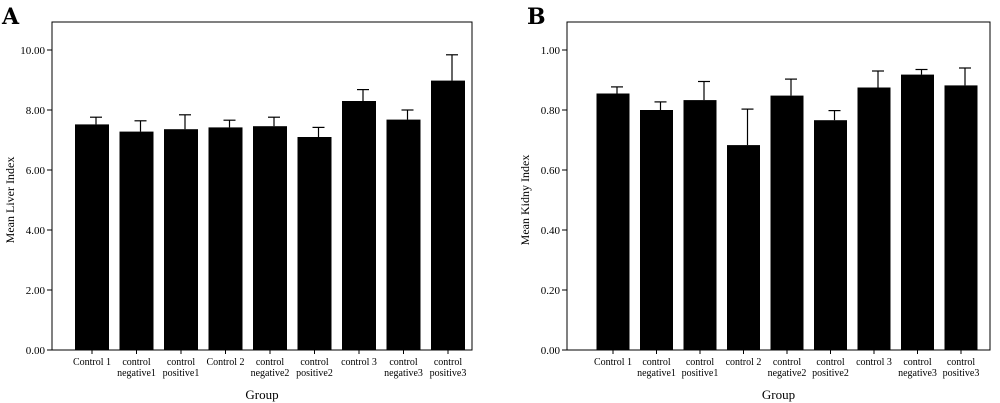 The height and width of the screenshot is (403, 1000). I want to click on panel-b-label: B, so click(536, 17).